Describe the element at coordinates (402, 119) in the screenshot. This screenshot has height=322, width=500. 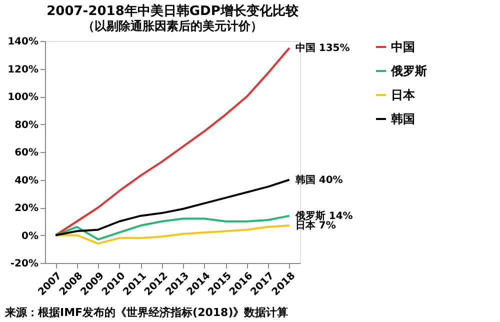
I see `legend-label: 韩国` at that location.